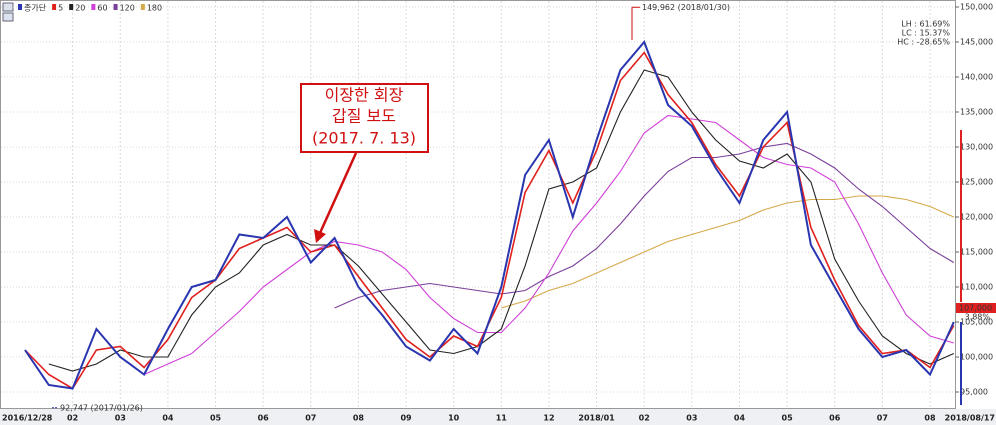 This screenshot has height=425, width=996. Describe the element at coordinates (338, 193) in the screenshot. I see `callout-arrow` at that location.